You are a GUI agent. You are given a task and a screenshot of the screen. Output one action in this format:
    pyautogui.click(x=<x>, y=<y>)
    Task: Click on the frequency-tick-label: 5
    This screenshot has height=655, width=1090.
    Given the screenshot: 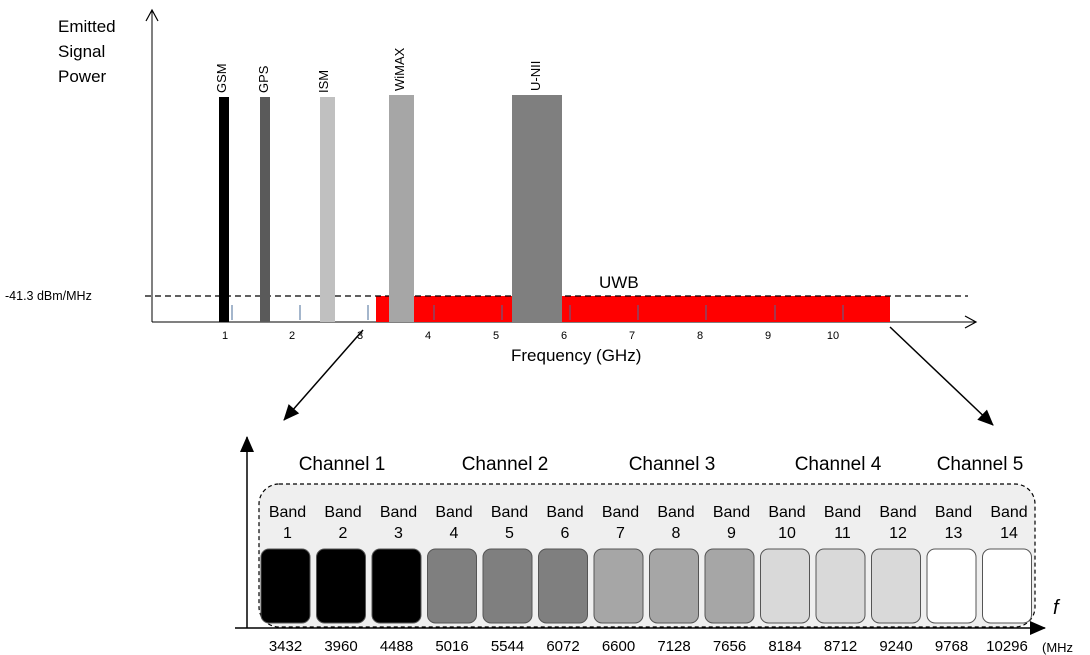 What is the action you would take?
    pyautogui.click(x=496, y=336)
    